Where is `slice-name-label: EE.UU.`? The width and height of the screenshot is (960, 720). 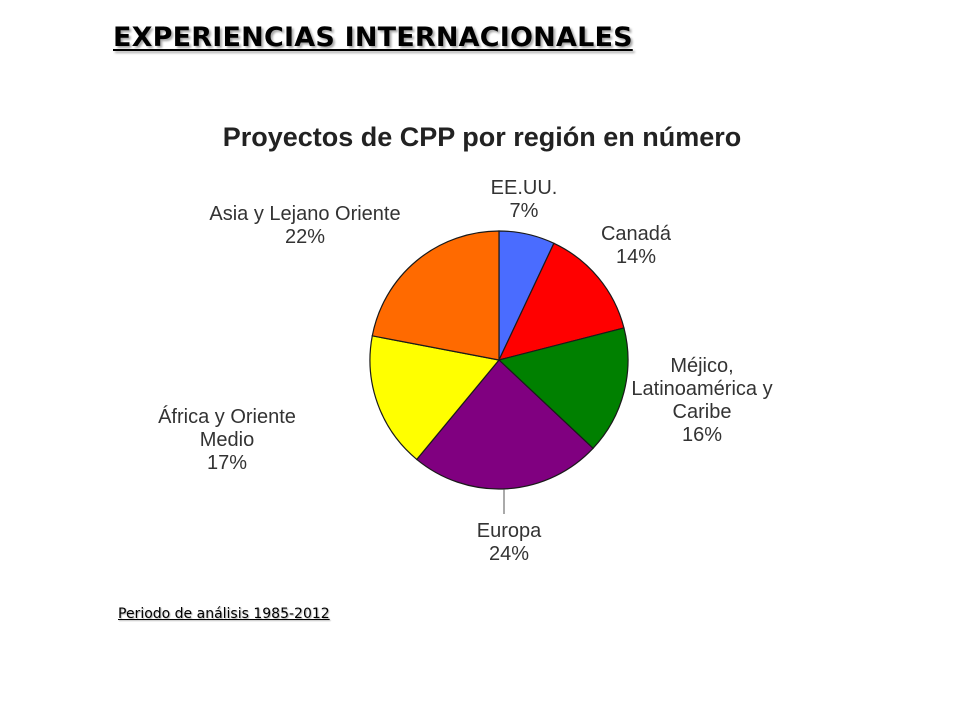 slice-name-label: EE.UU. is located at coordinates (524, 188).